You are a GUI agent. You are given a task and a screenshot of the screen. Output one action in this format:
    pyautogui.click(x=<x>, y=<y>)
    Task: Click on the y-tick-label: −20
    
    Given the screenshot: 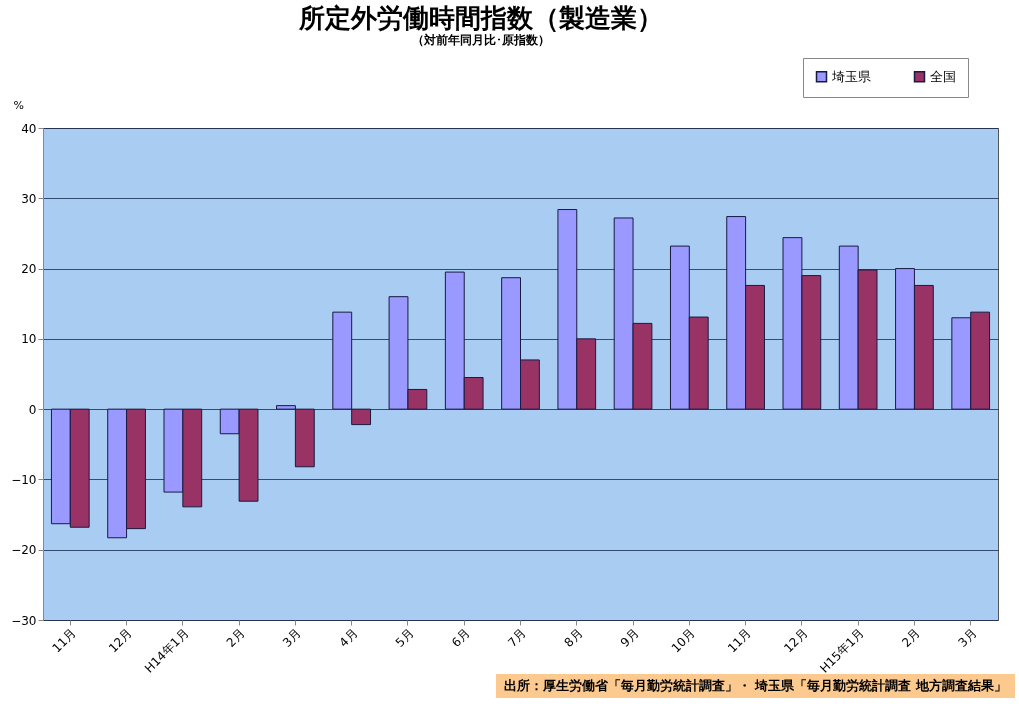 What is the action you would take?
    pyautogui.click(x=24, y=550)
    